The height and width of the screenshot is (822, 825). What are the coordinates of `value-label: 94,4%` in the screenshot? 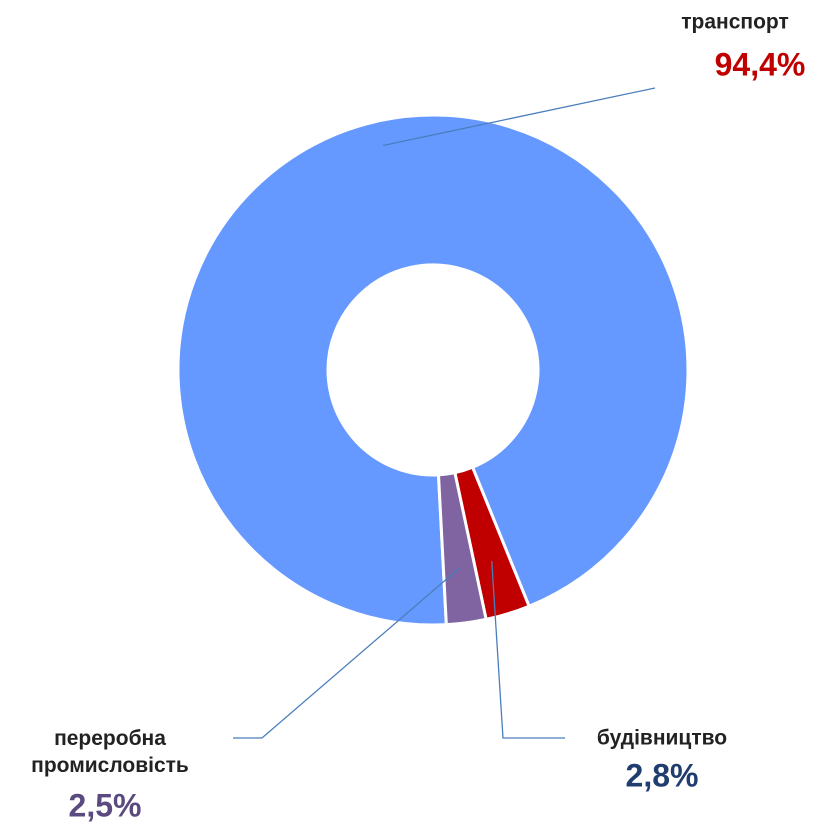 It's located at (760, 64).